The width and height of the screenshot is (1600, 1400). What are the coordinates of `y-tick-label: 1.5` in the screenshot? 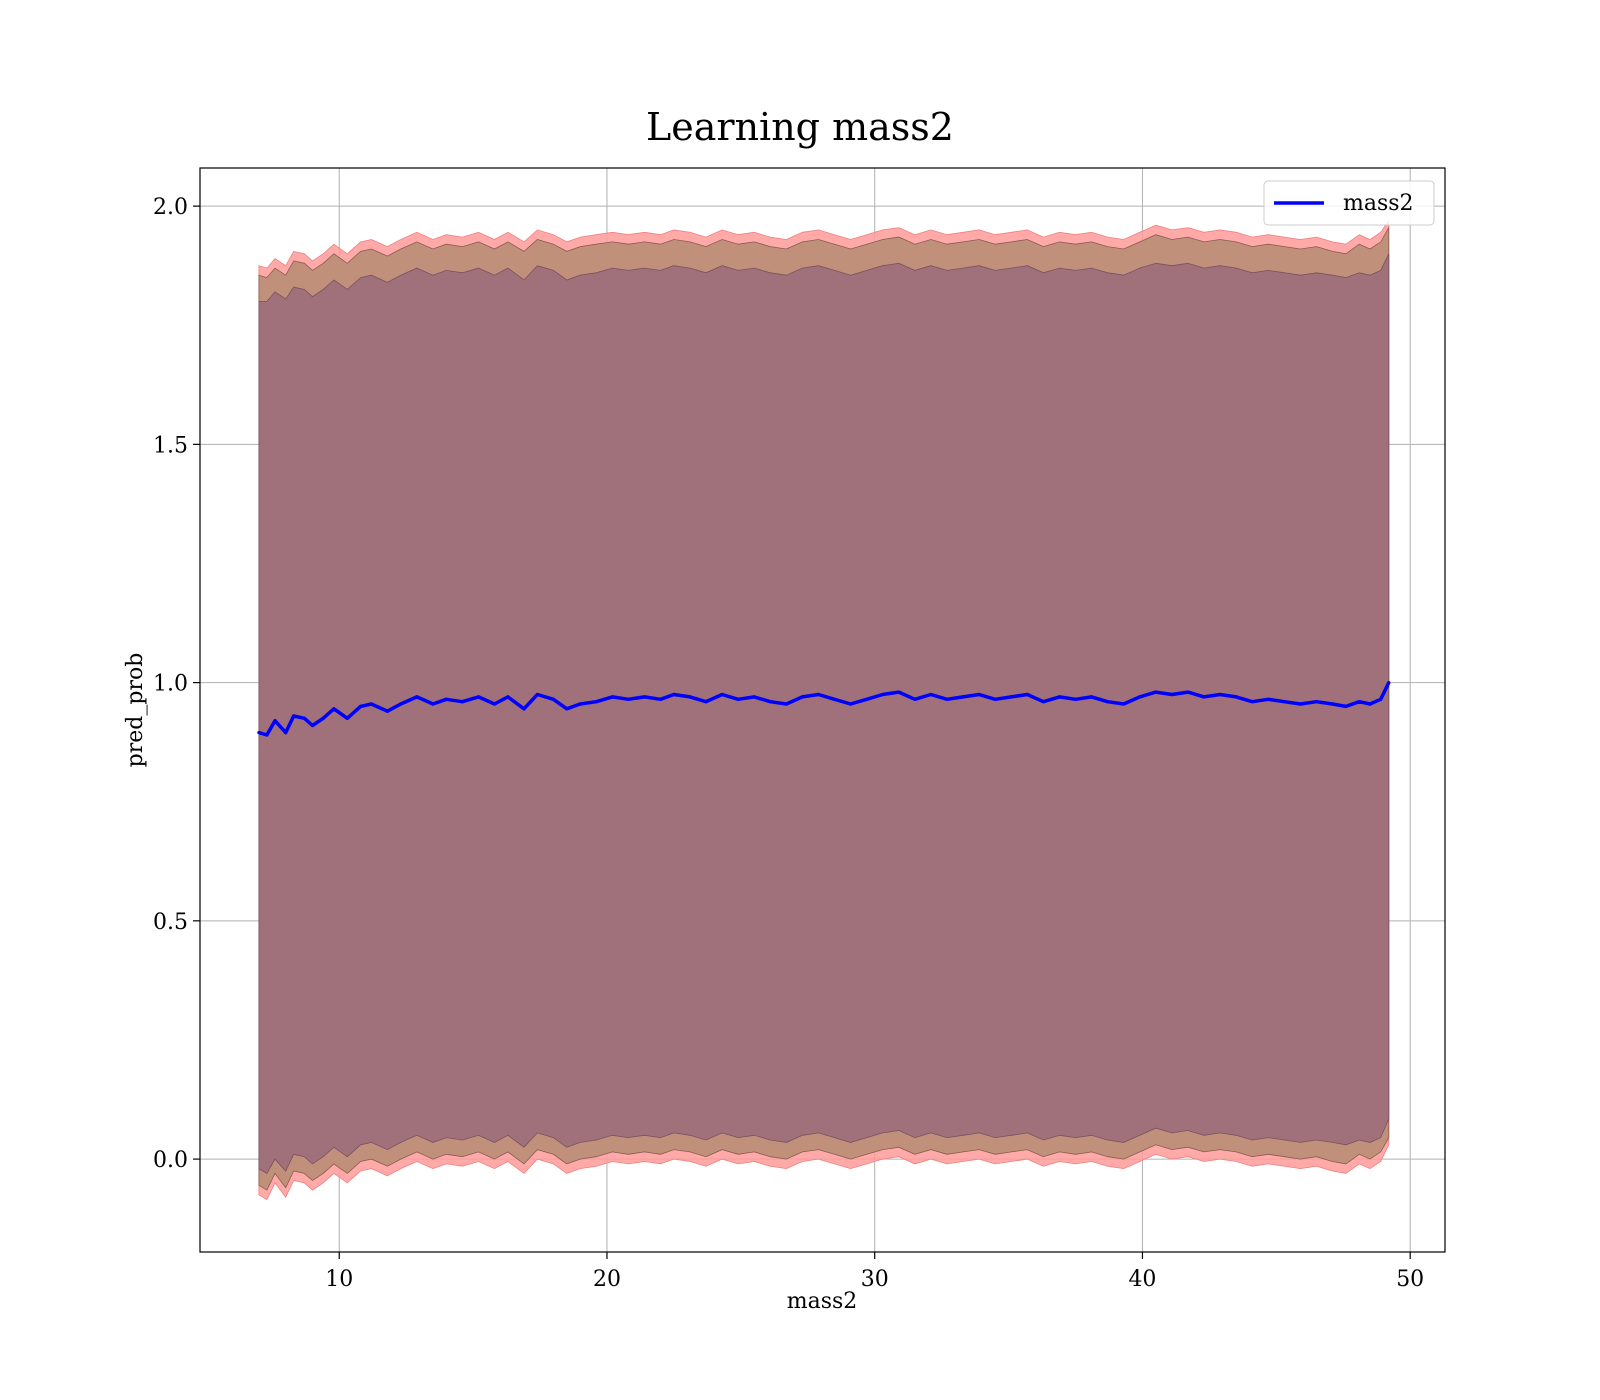 It's located at (170, 445).